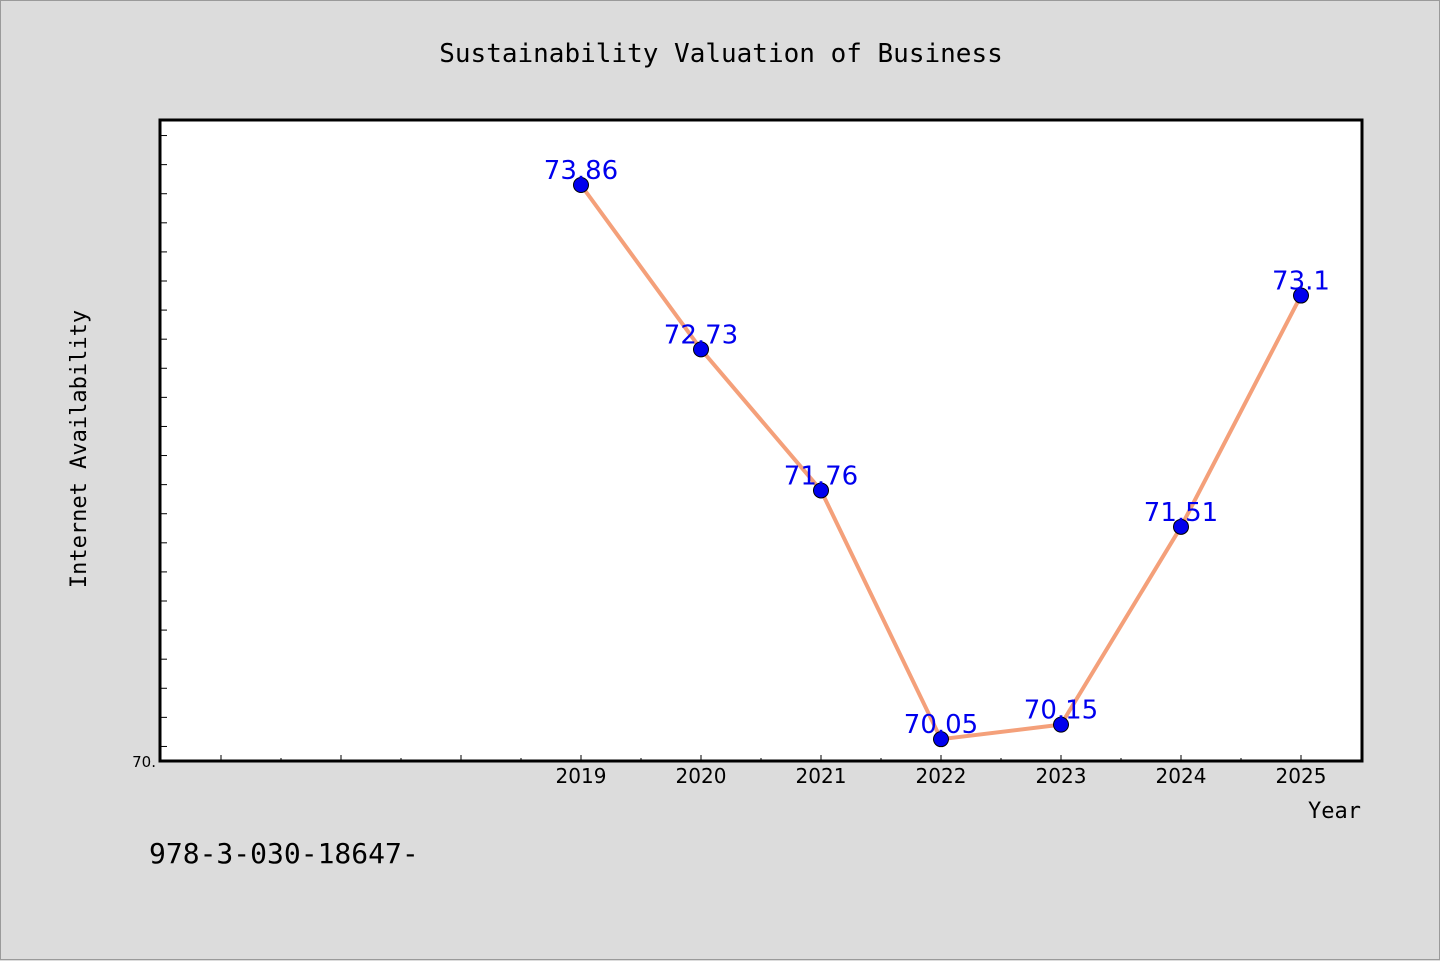 This screenshot has width=1440, height=961. Describe the element at coordinates (1334, 811) in the screenshot. I see `x-axis-label: Year` at that location.